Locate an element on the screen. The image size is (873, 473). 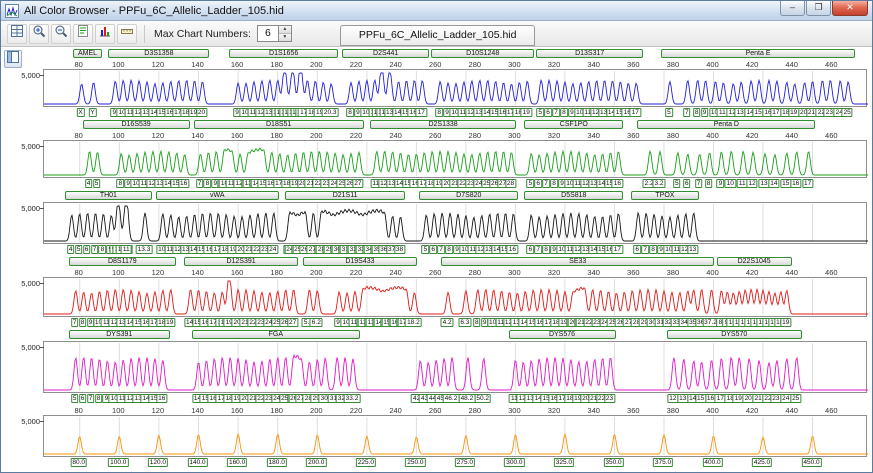
trace-red is located at coordinates (456, 297).